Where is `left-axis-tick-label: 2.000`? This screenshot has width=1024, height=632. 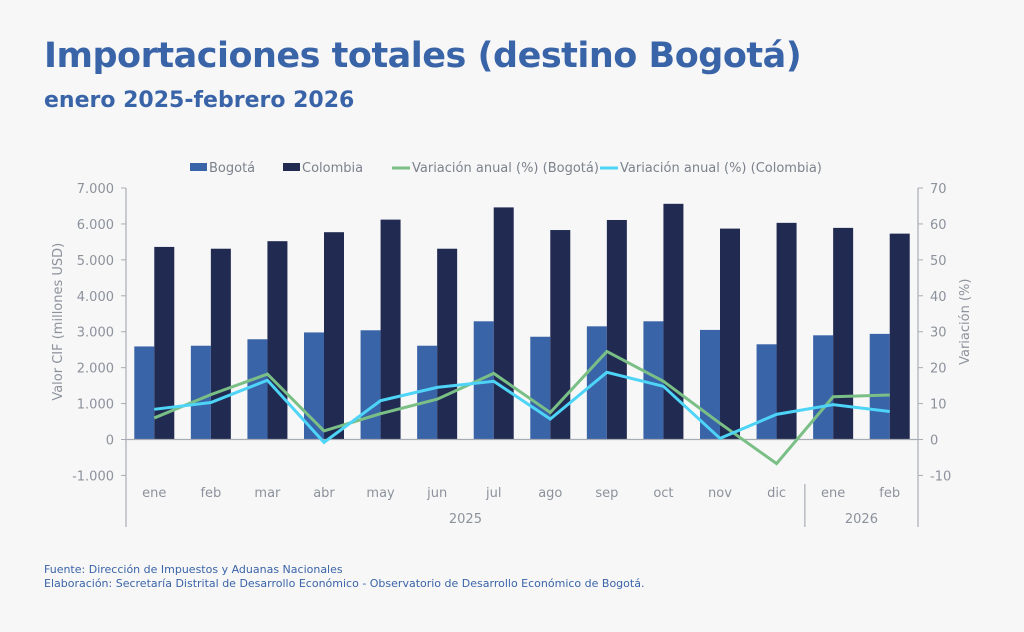 left-axis-tick-label: 2.000 is located at coordinates (95, 369).